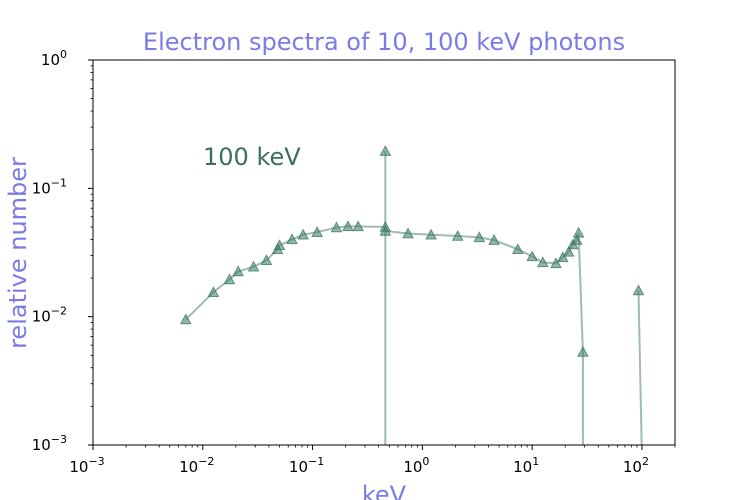 The width and height of the screenshot is (750, 500). I want to click on x-tick-label-0: 10⁻³, so click(86, 465).